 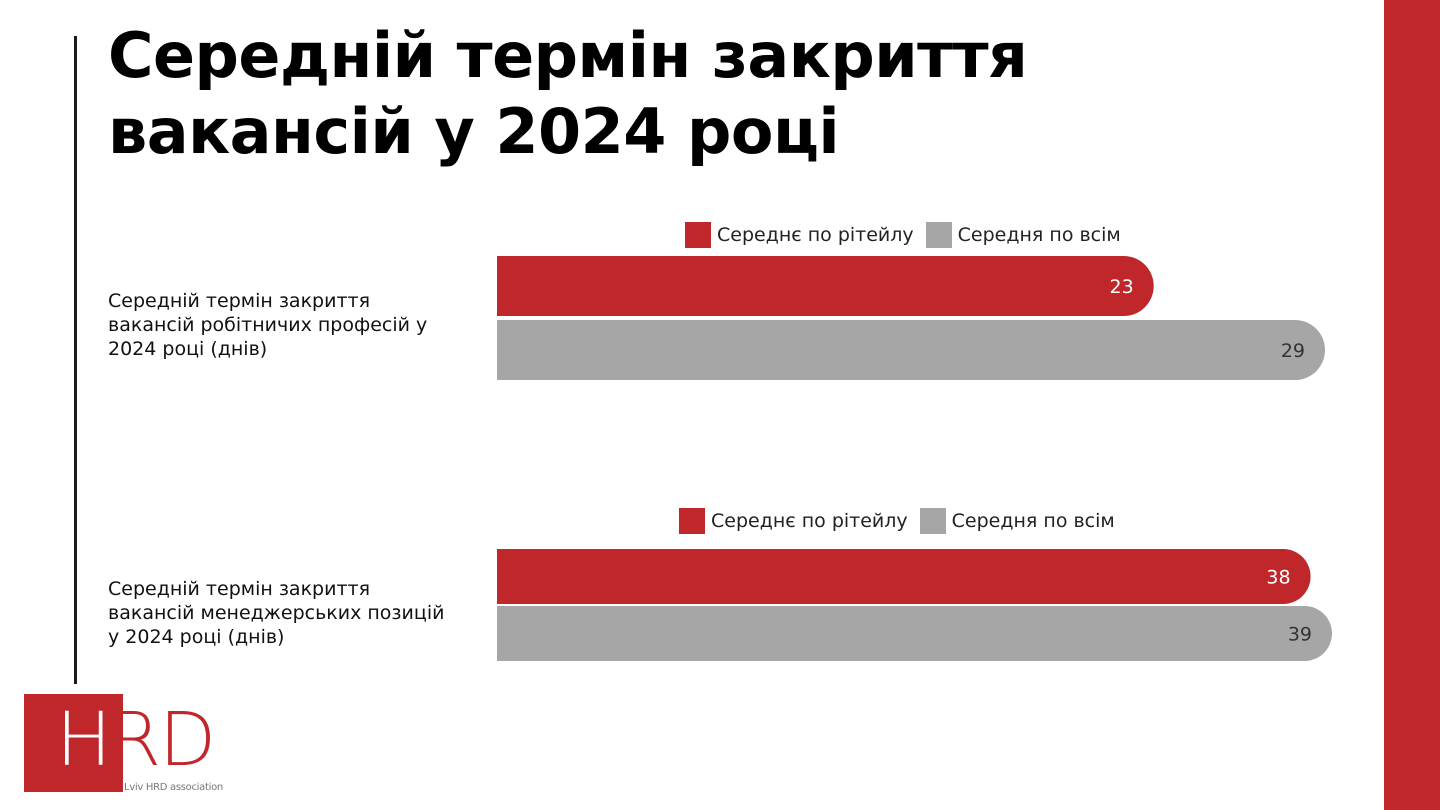 I want to click on right-accent-band, so click(x=1412, y=405).